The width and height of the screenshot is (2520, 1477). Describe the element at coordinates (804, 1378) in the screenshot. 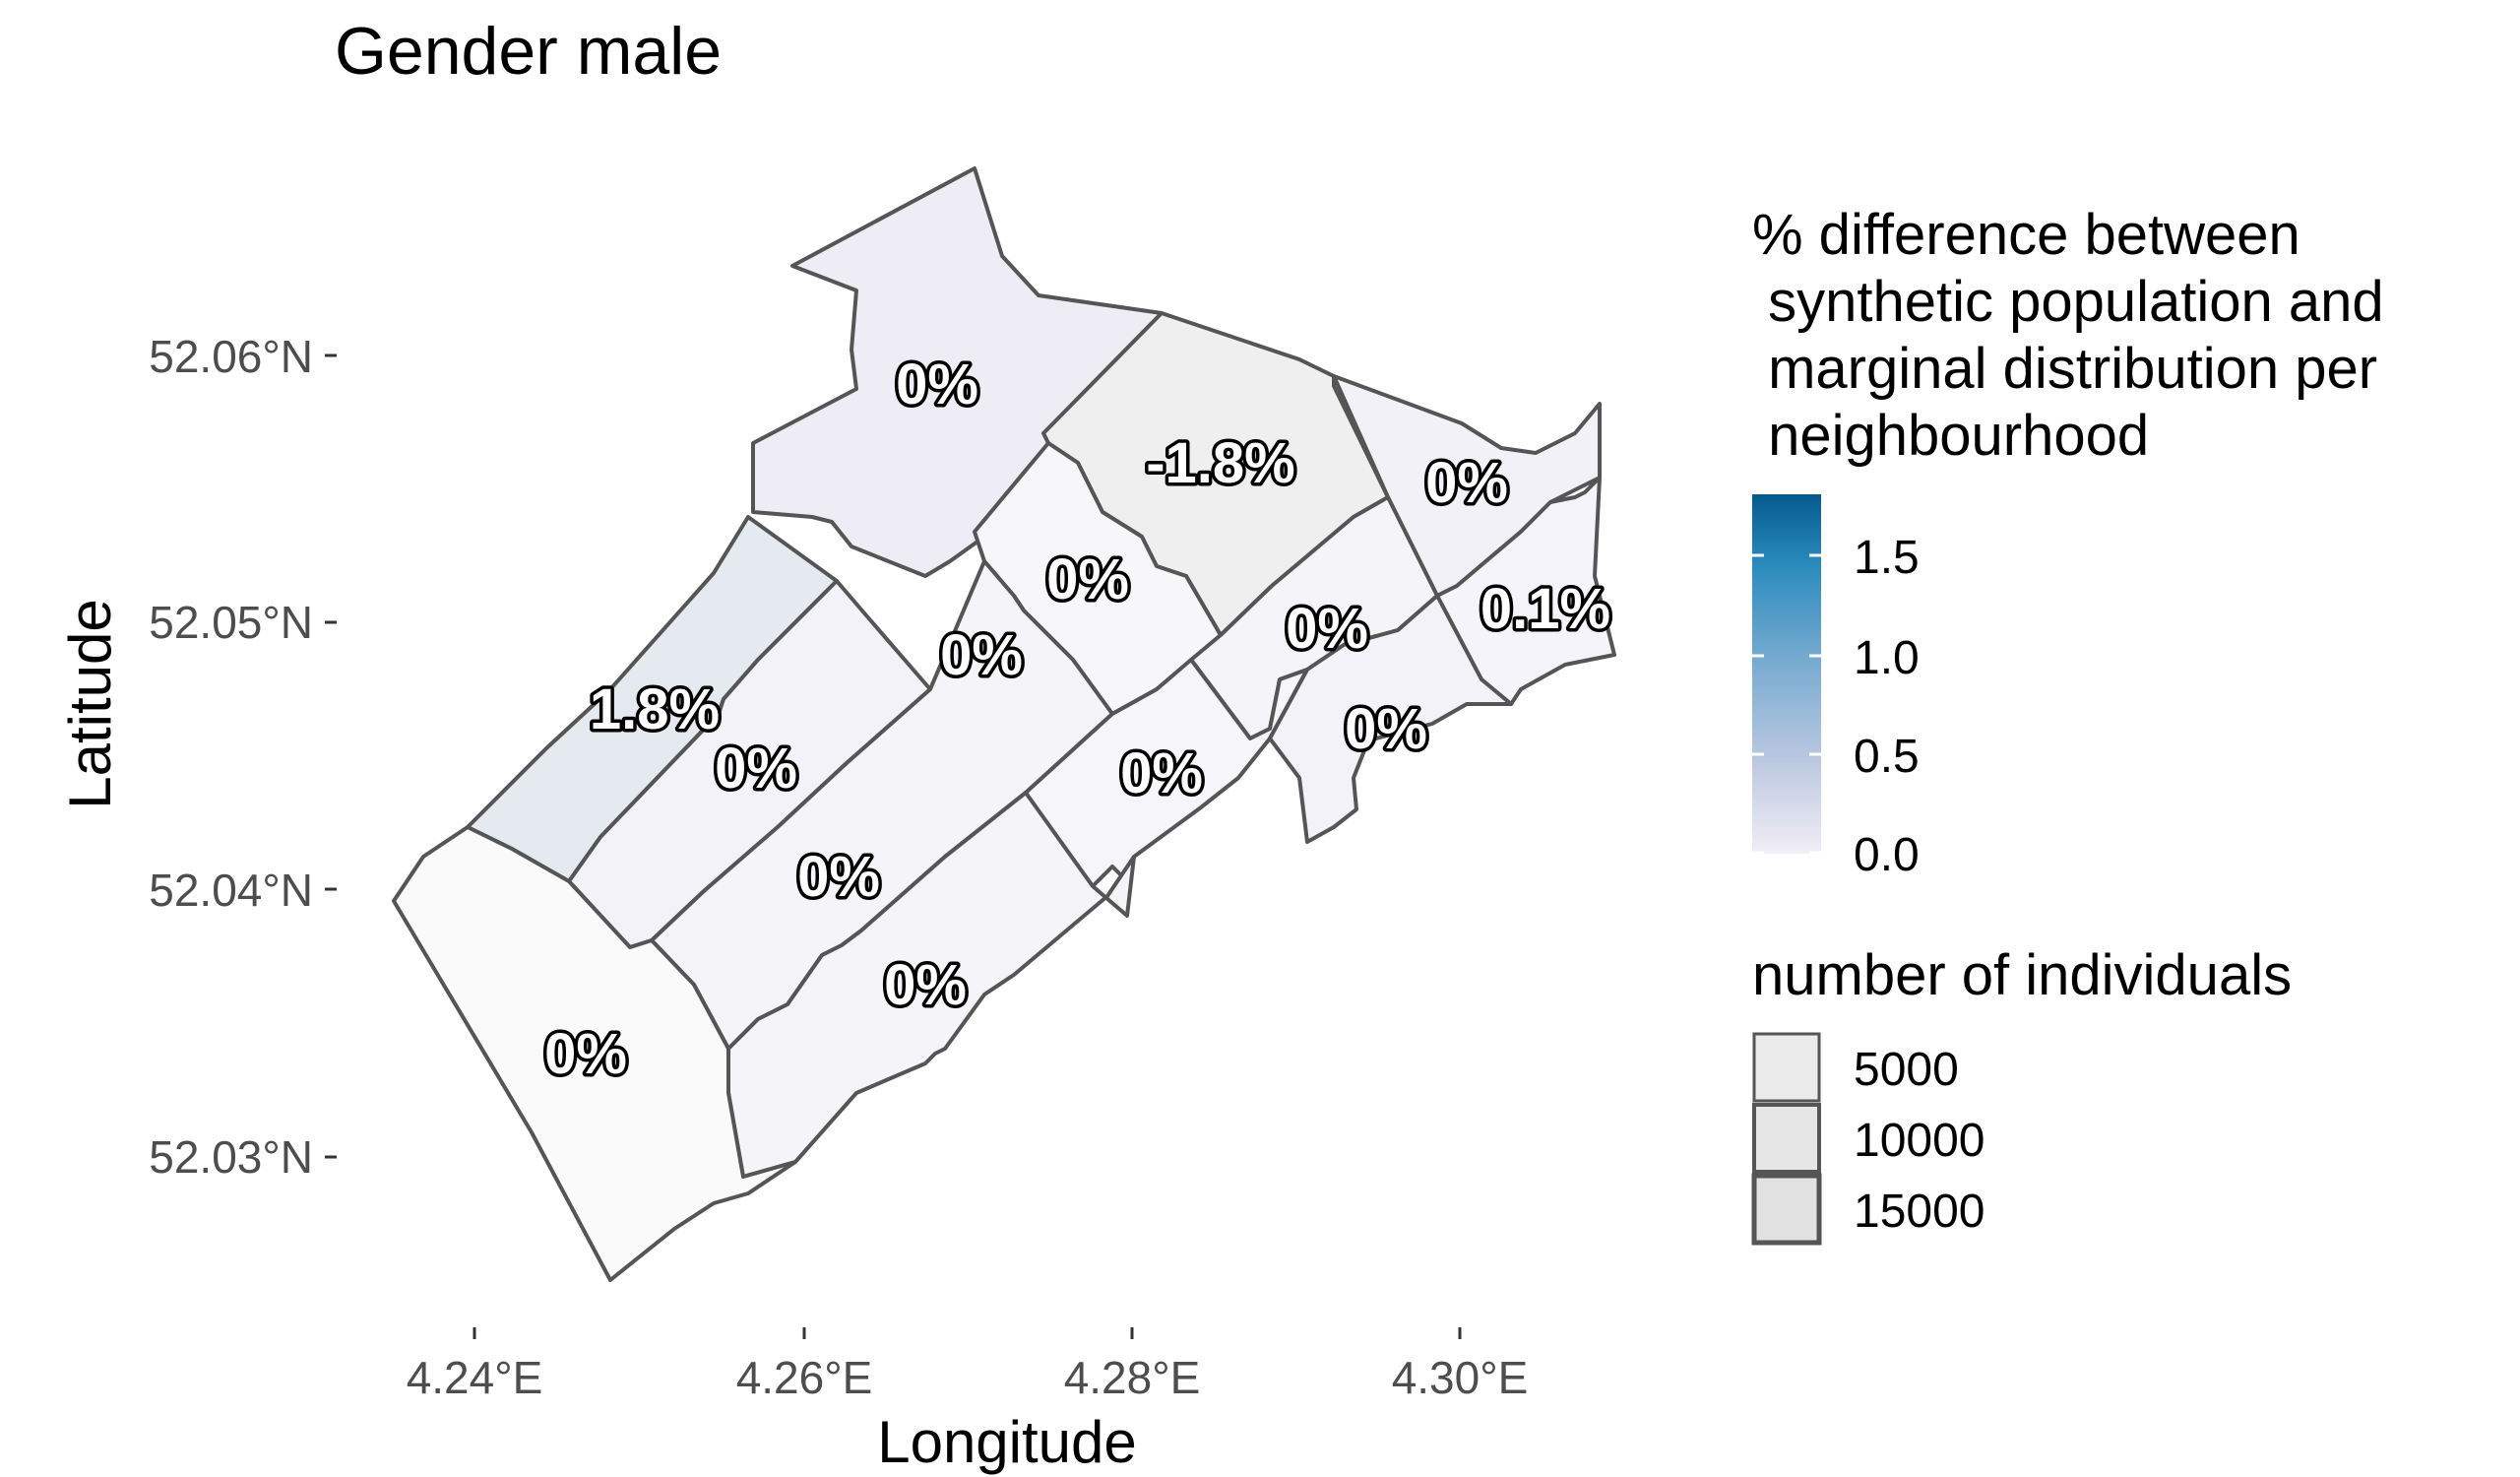

I see `x-tick-label: 4.26°E` at that location.